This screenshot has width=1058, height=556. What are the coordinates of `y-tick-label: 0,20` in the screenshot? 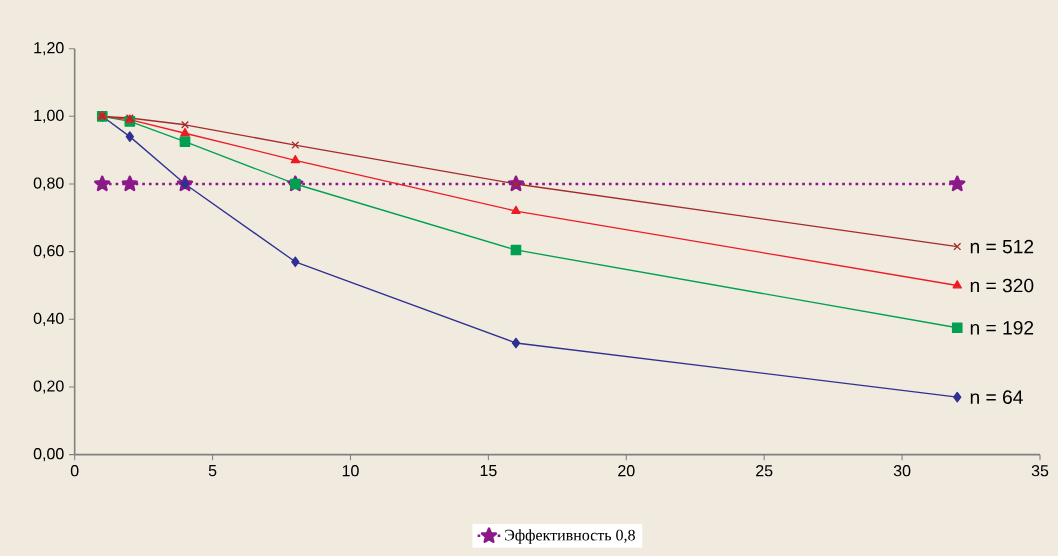 It's located at (48, 387).